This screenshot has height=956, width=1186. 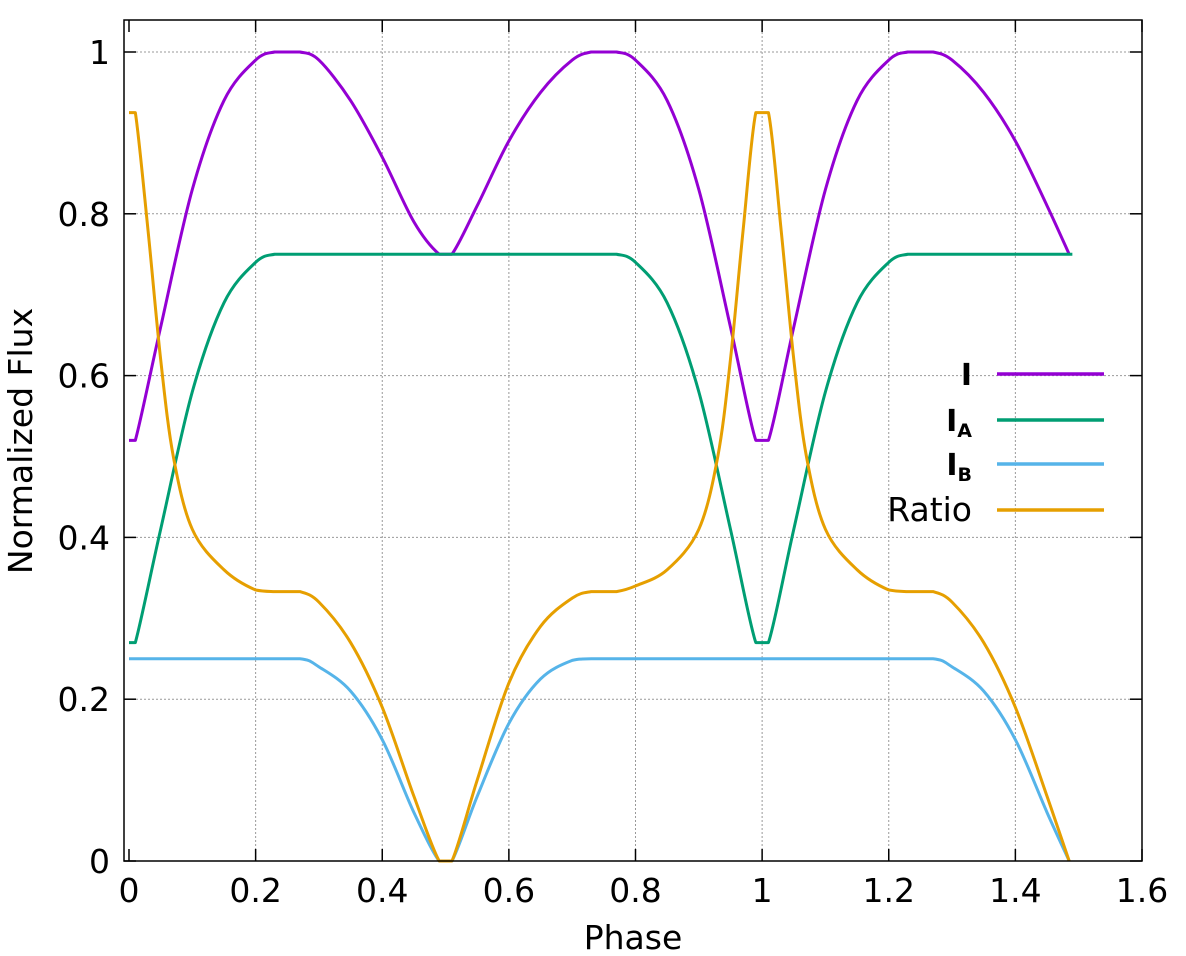 What do you see at coordinates (84, 699) in the screenshot?
I see `y-tick-label: 0.2` at bounding box center [84, 699].